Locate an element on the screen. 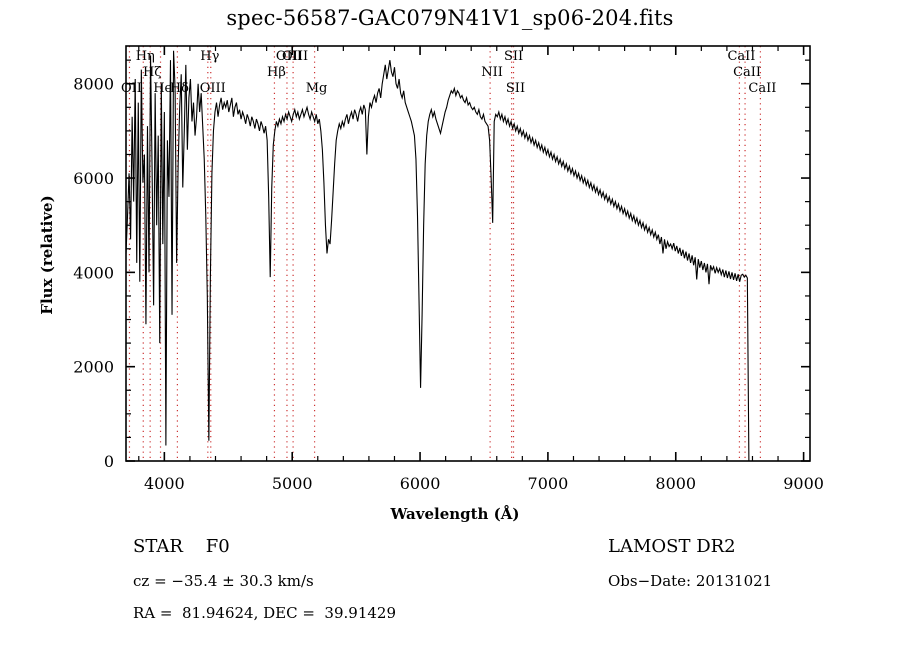 The image size is (900, 650). object-class-text: STAR F0 is located at coordinates (181, 546).